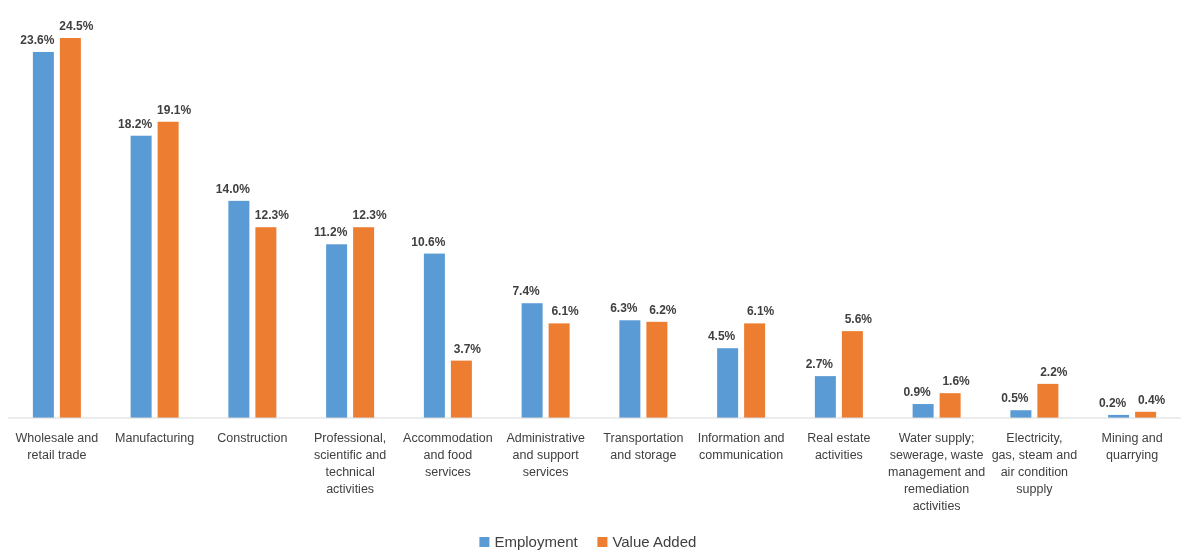 This screenshot has height=555, width=1189. I want to click on data-label: 0.5%, so click(1015, 398).